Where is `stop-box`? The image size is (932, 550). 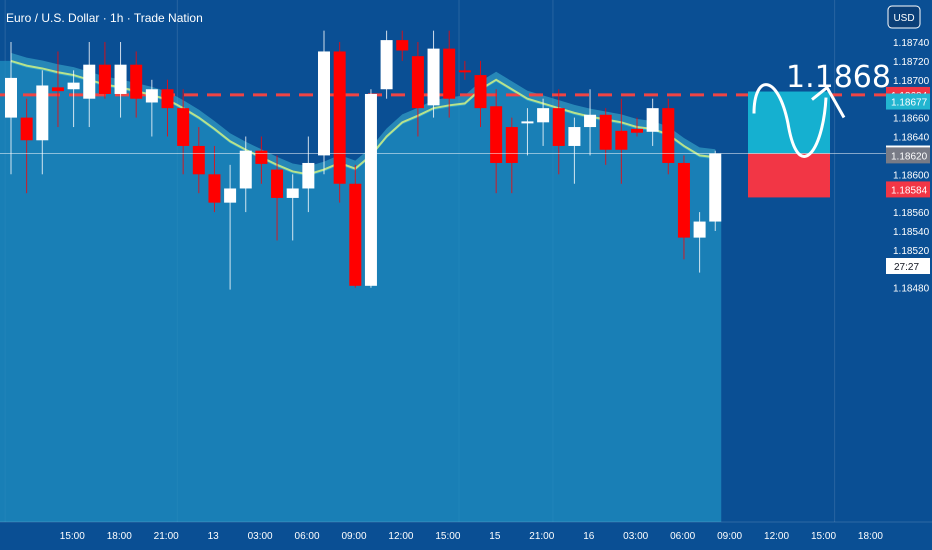
stop-box is located at coordinates (789, 175).